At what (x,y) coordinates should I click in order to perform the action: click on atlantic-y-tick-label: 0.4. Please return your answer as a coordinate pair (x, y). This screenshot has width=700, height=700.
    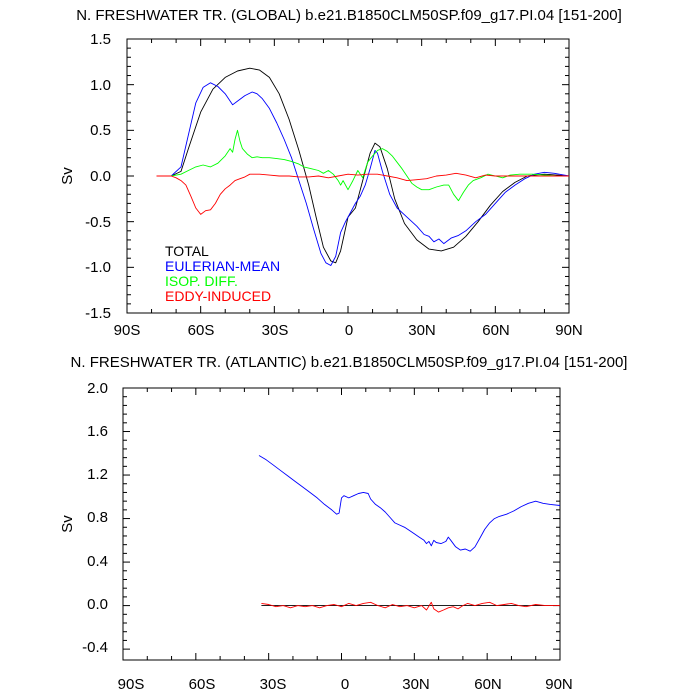
    Looking at the image, I should click on (97, 561).